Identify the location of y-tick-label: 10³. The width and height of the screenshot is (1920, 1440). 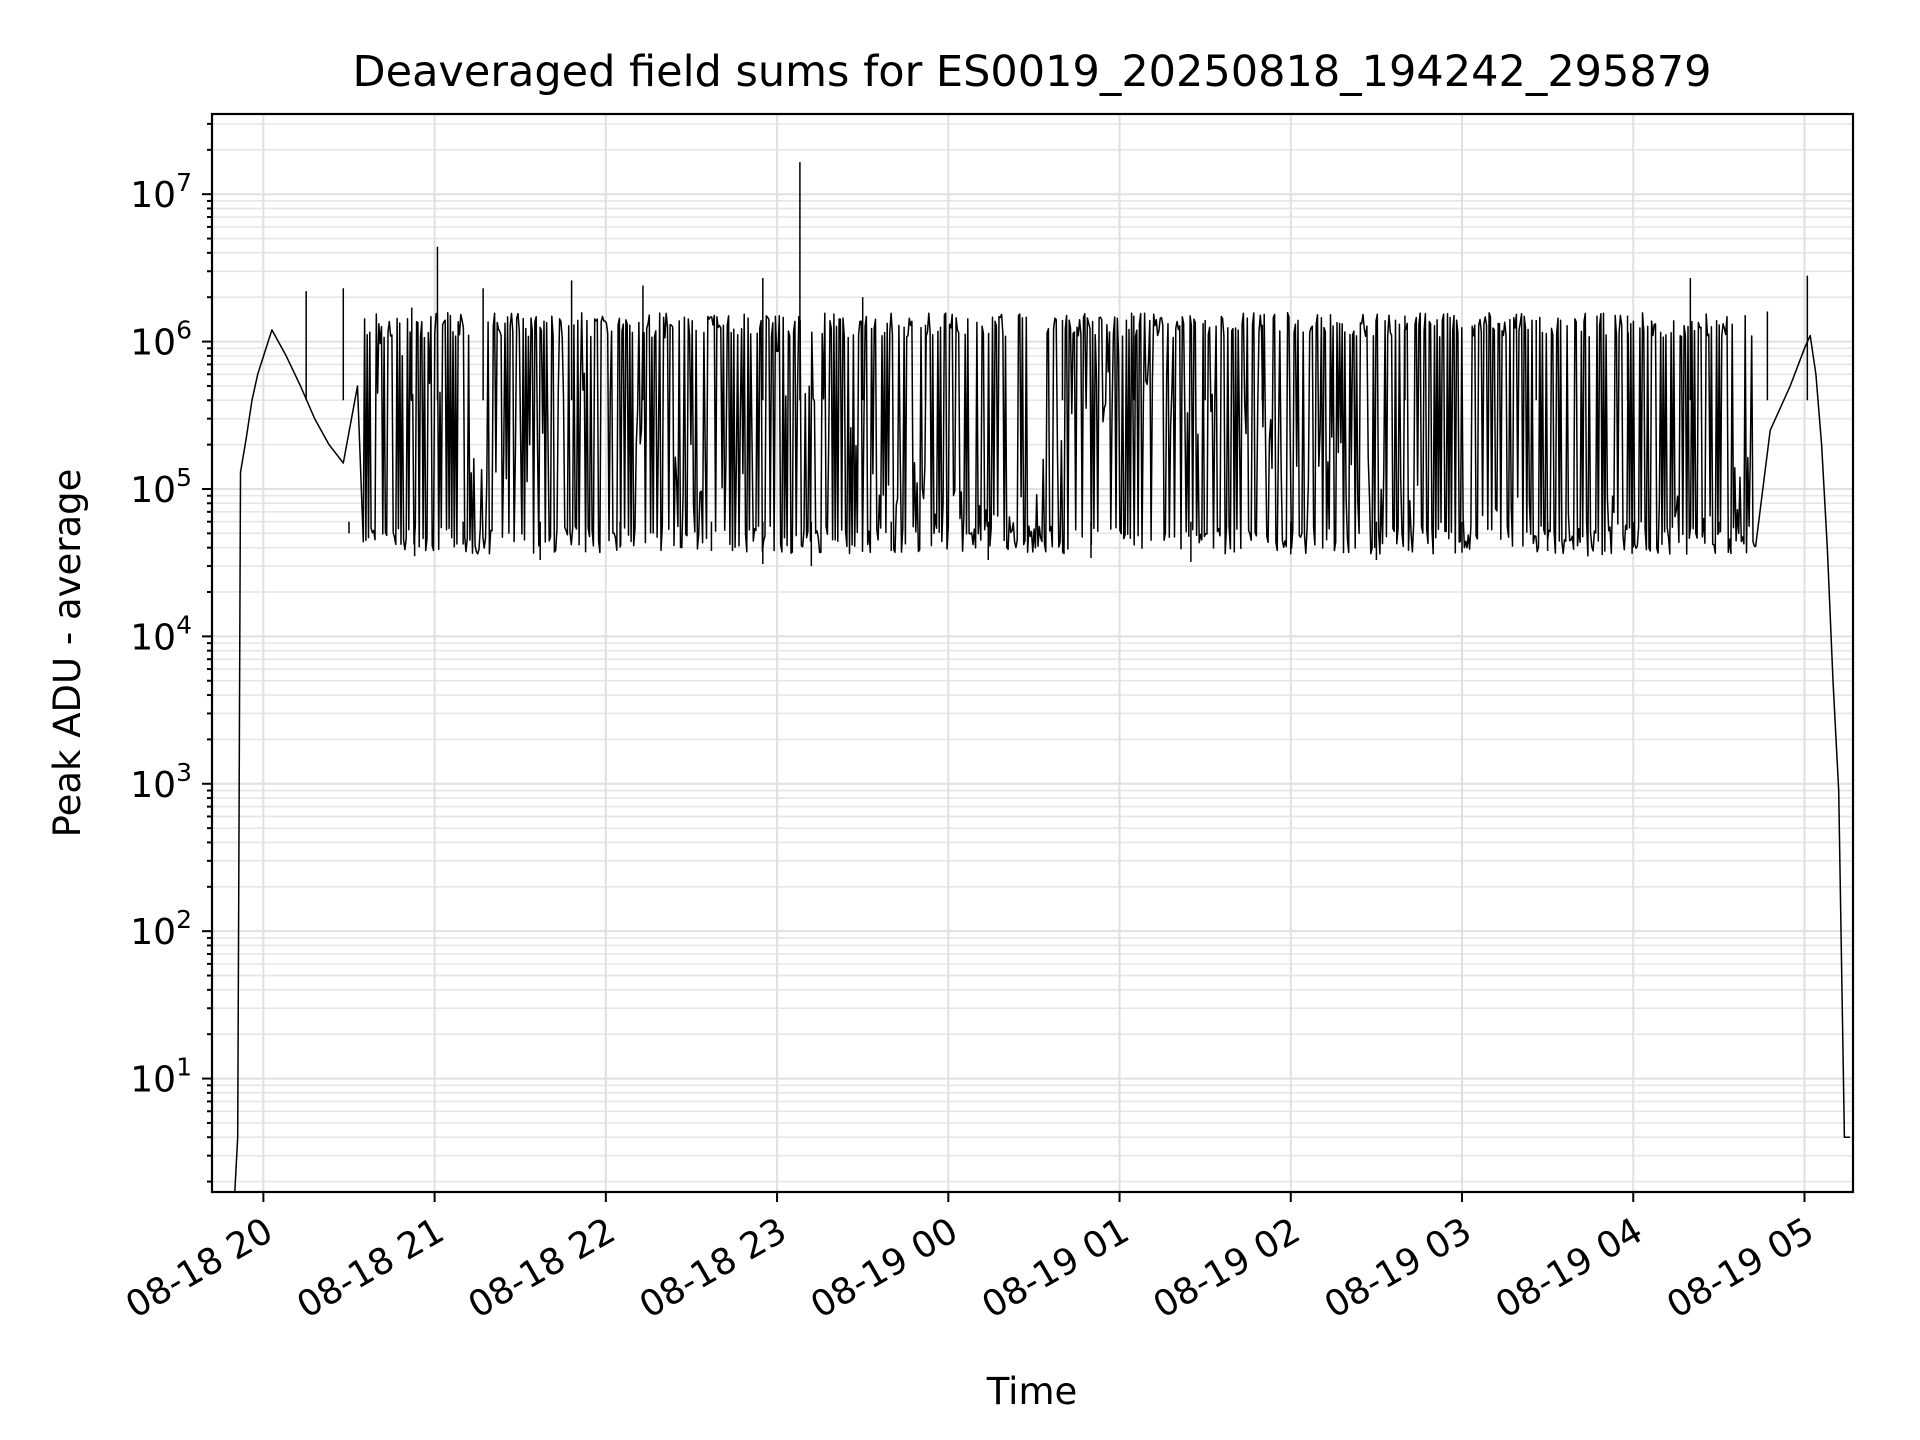
(161, 782).